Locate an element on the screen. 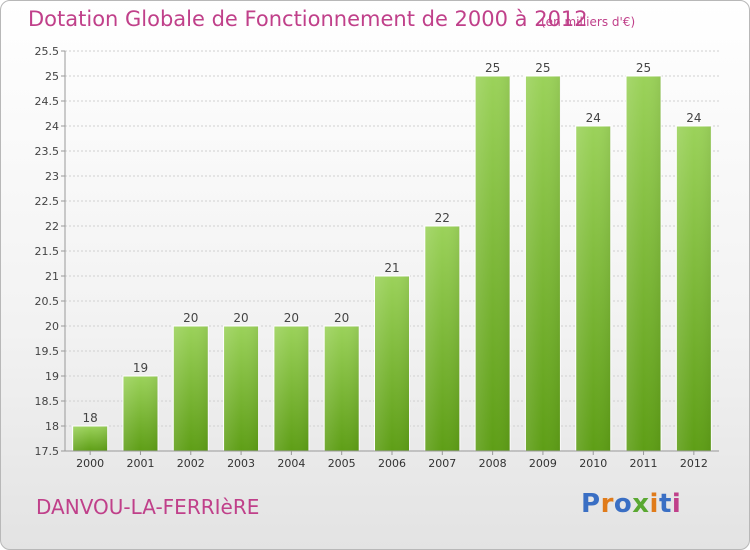 The image size is (750, 550). logo-letter: r is located at coordinates (607, 504).